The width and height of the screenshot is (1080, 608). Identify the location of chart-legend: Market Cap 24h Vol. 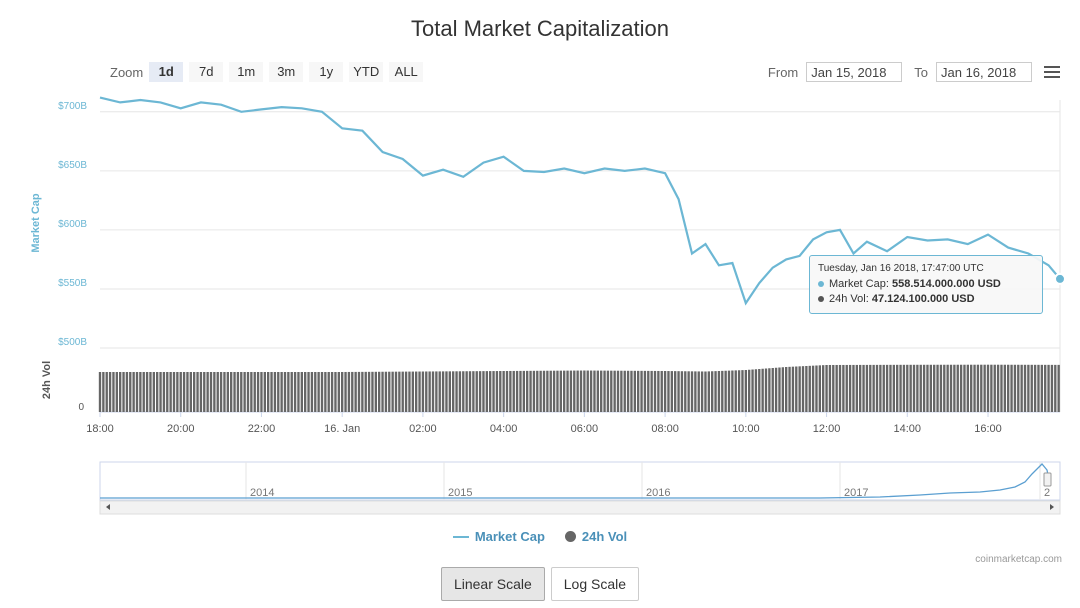
(540, 536).